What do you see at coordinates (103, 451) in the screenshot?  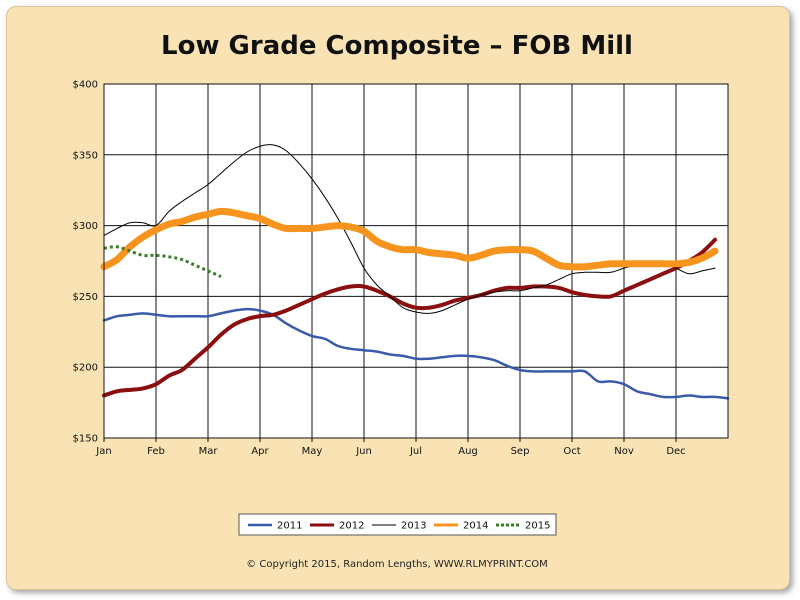 I see `x-tick-label: Jan` at bounding box center [103, 451].